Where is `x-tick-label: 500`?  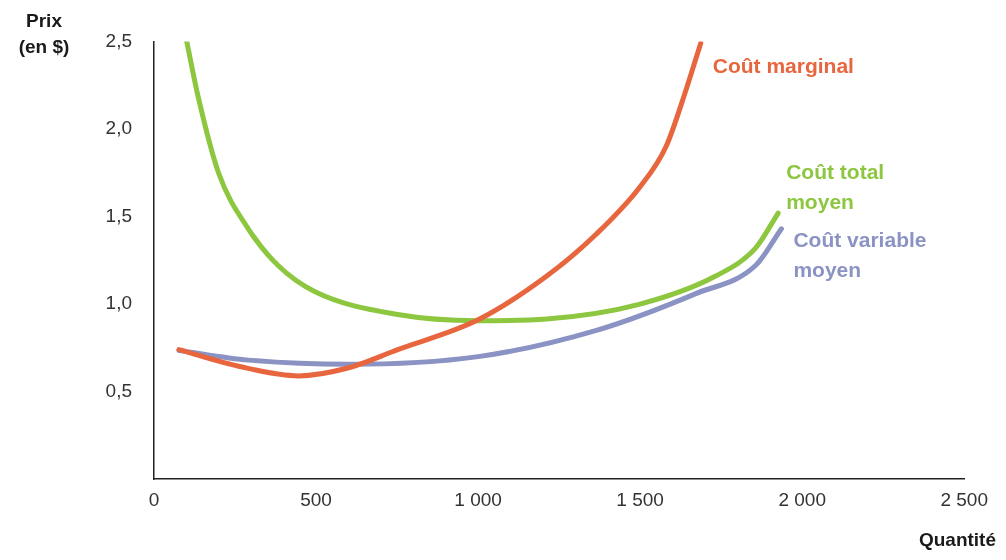 x-tick-label: 500 is located at coordinates (316, 499).